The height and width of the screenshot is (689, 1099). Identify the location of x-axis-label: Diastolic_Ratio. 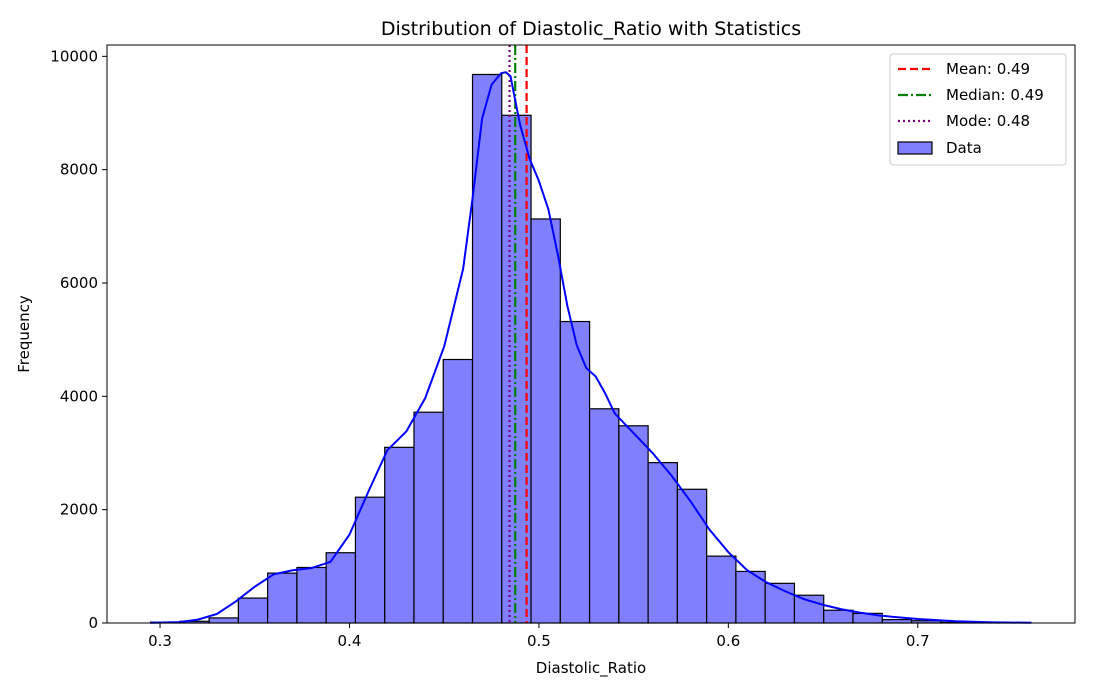
(591, 668).